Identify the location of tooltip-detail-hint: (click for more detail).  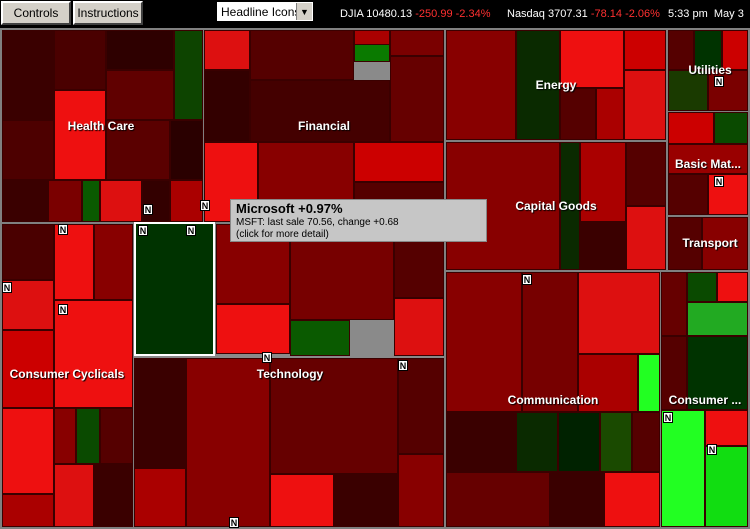
(282, 234).